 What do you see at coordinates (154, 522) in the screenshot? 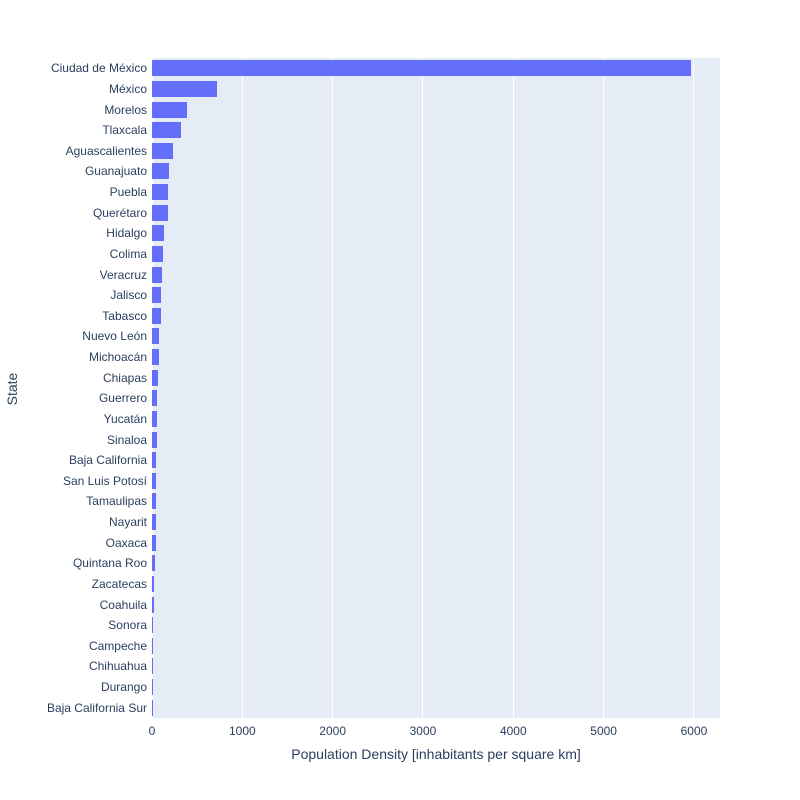
I see `bar-nayarit` at bounding box center [154, 522].